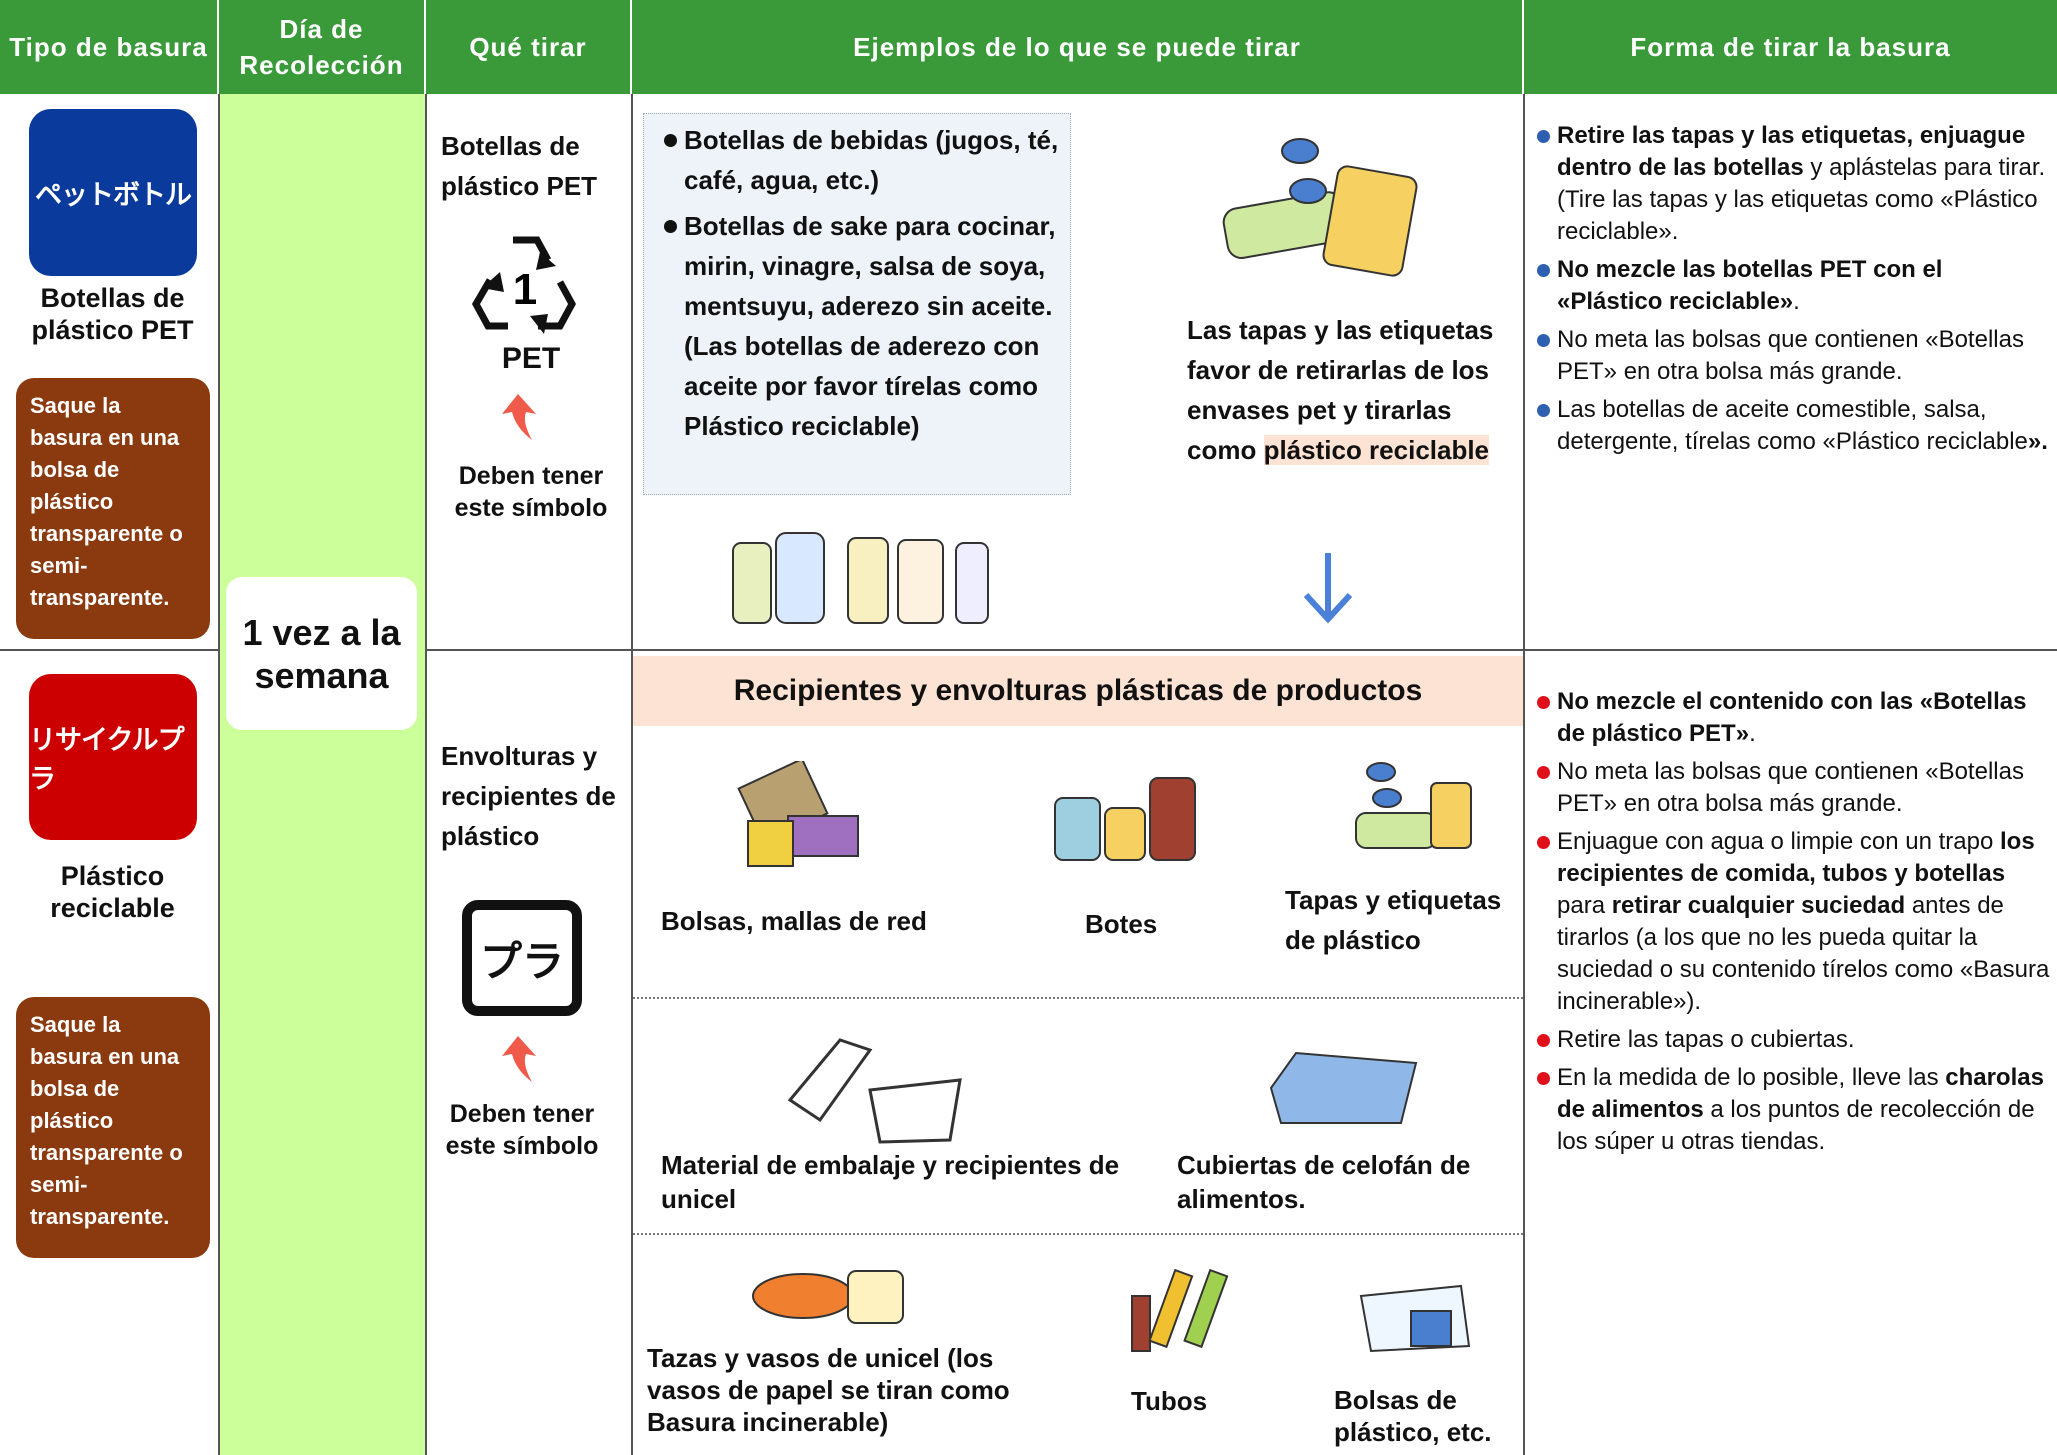 The height and width of the screenshot is (1455, 2057). Describe the element at coordinates (1758, 905) in the screenshot. I see `disposal-text: retirar cualquier suciedad` at that location.